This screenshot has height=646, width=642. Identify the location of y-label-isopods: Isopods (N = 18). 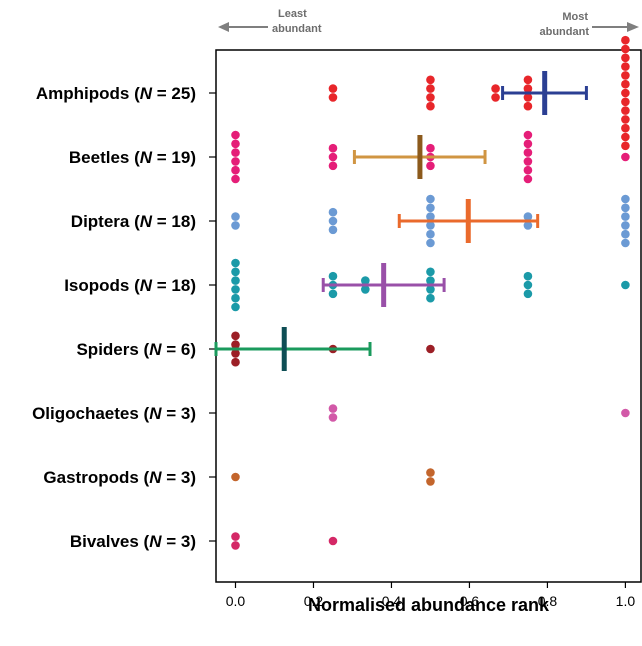
(130, 285).